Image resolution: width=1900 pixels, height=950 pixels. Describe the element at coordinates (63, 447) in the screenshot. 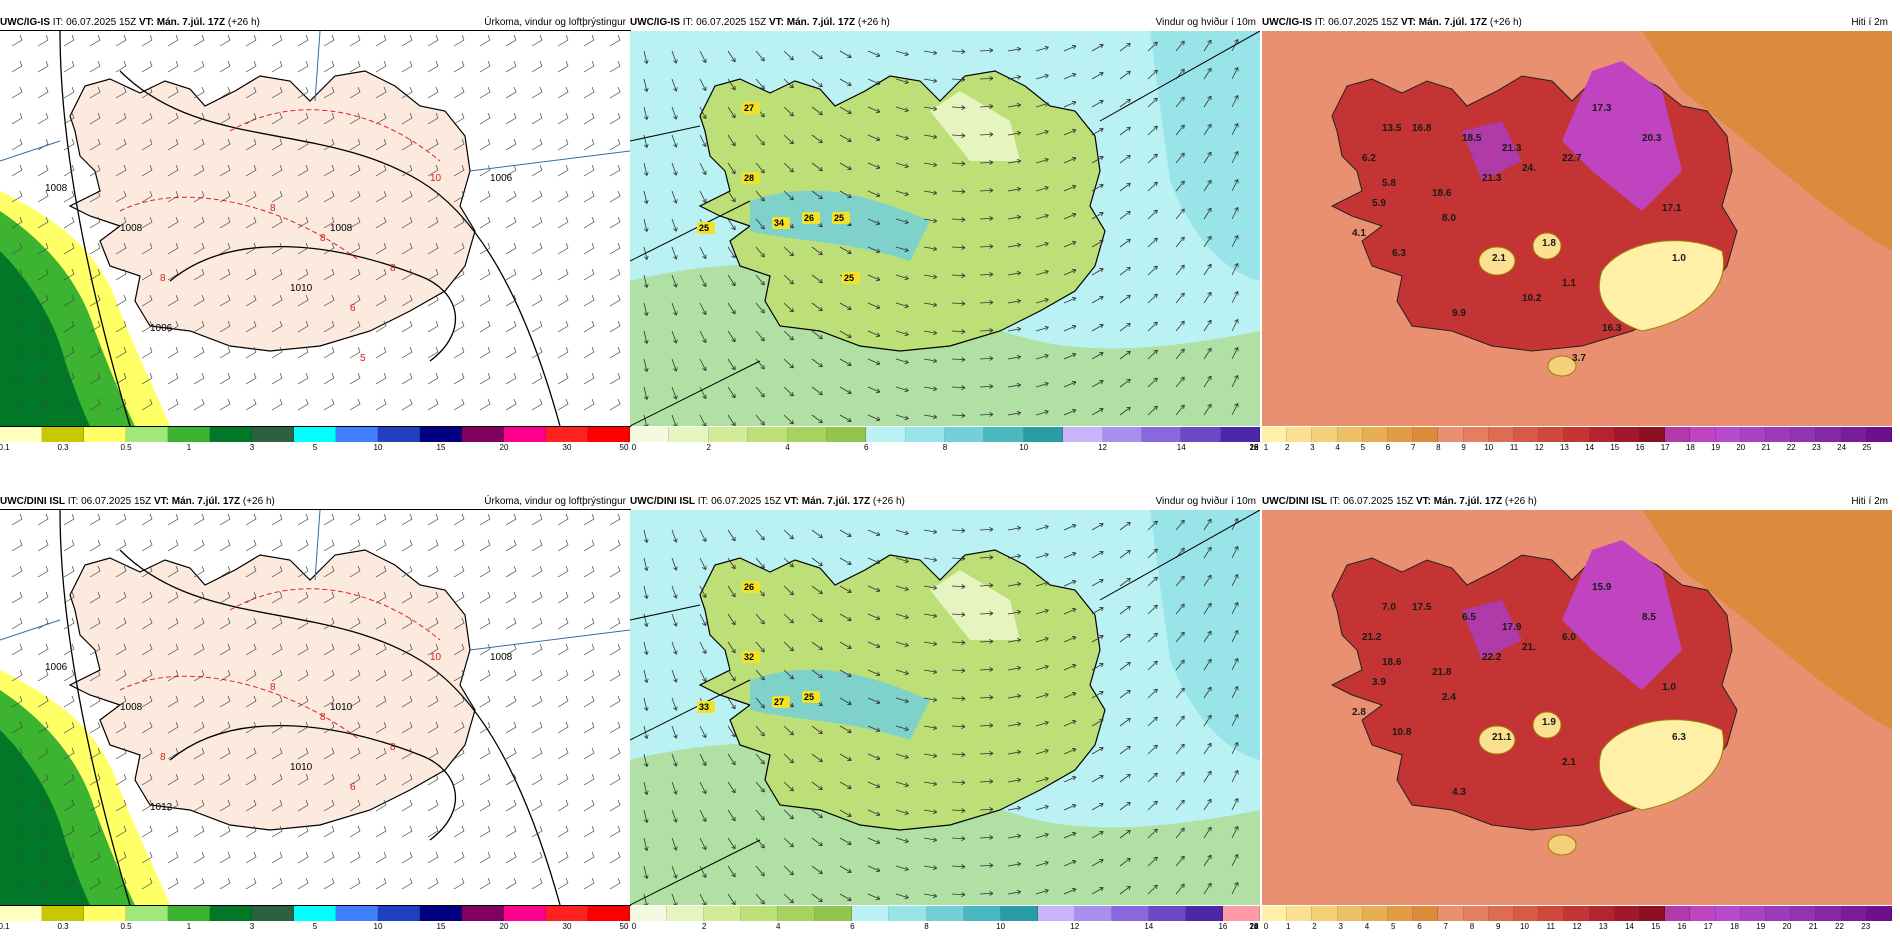

I see `scale-tick-label: 0.3` at that location.